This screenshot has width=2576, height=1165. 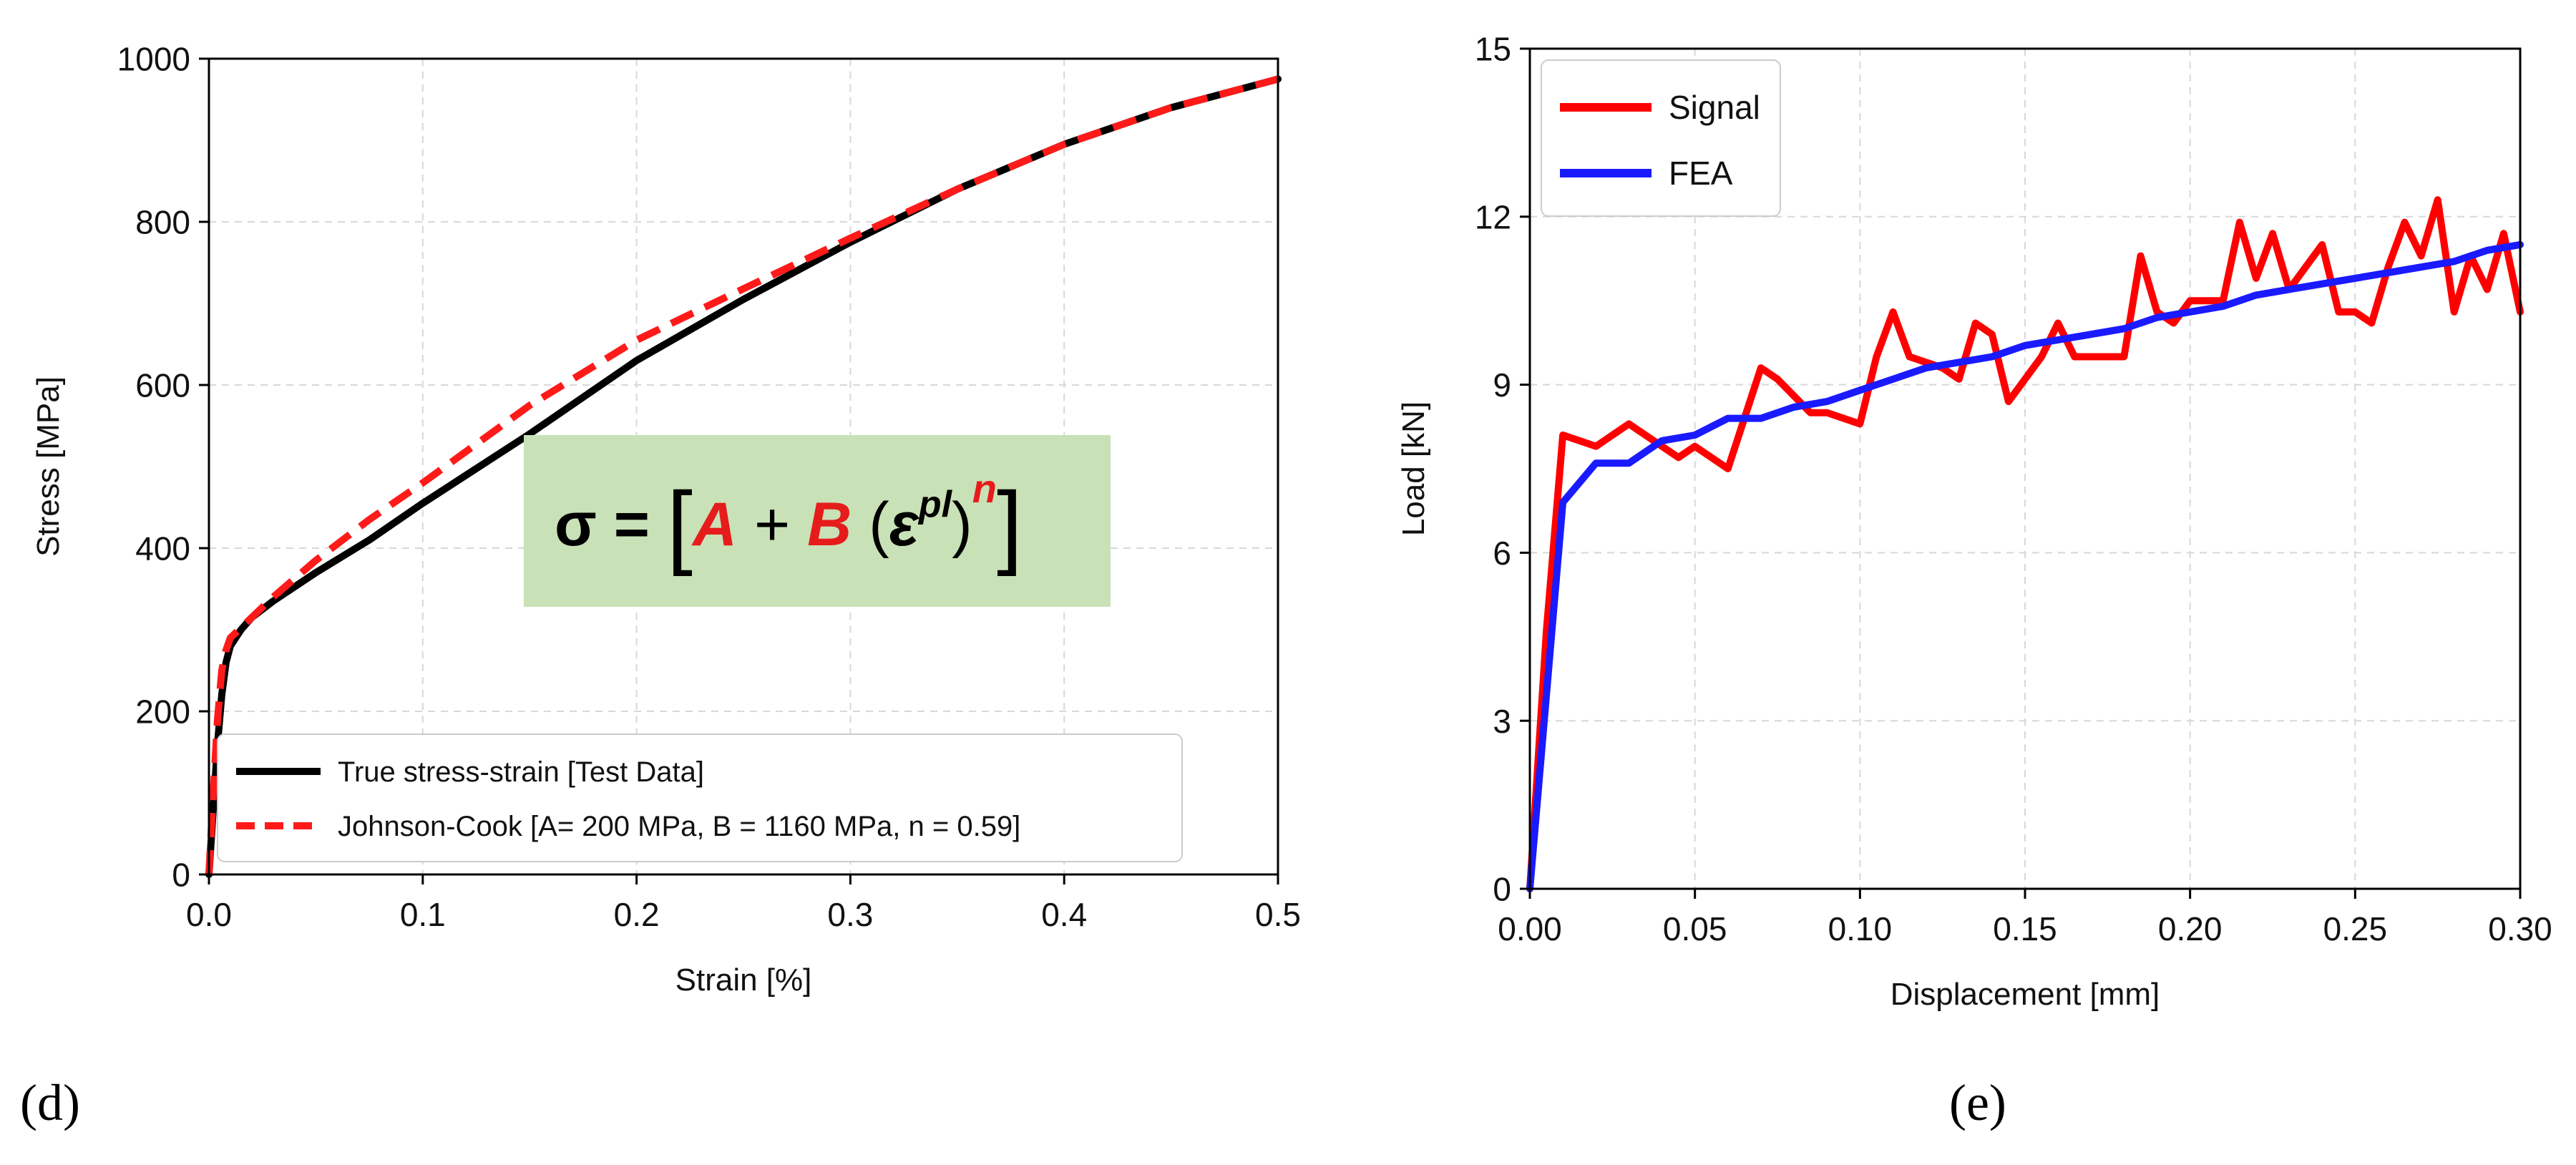 What do you see at coordinates (1413, 468) in the screenshot?
I see `y-axis-label: Load [kN]` at bounding box center [1413, 468].